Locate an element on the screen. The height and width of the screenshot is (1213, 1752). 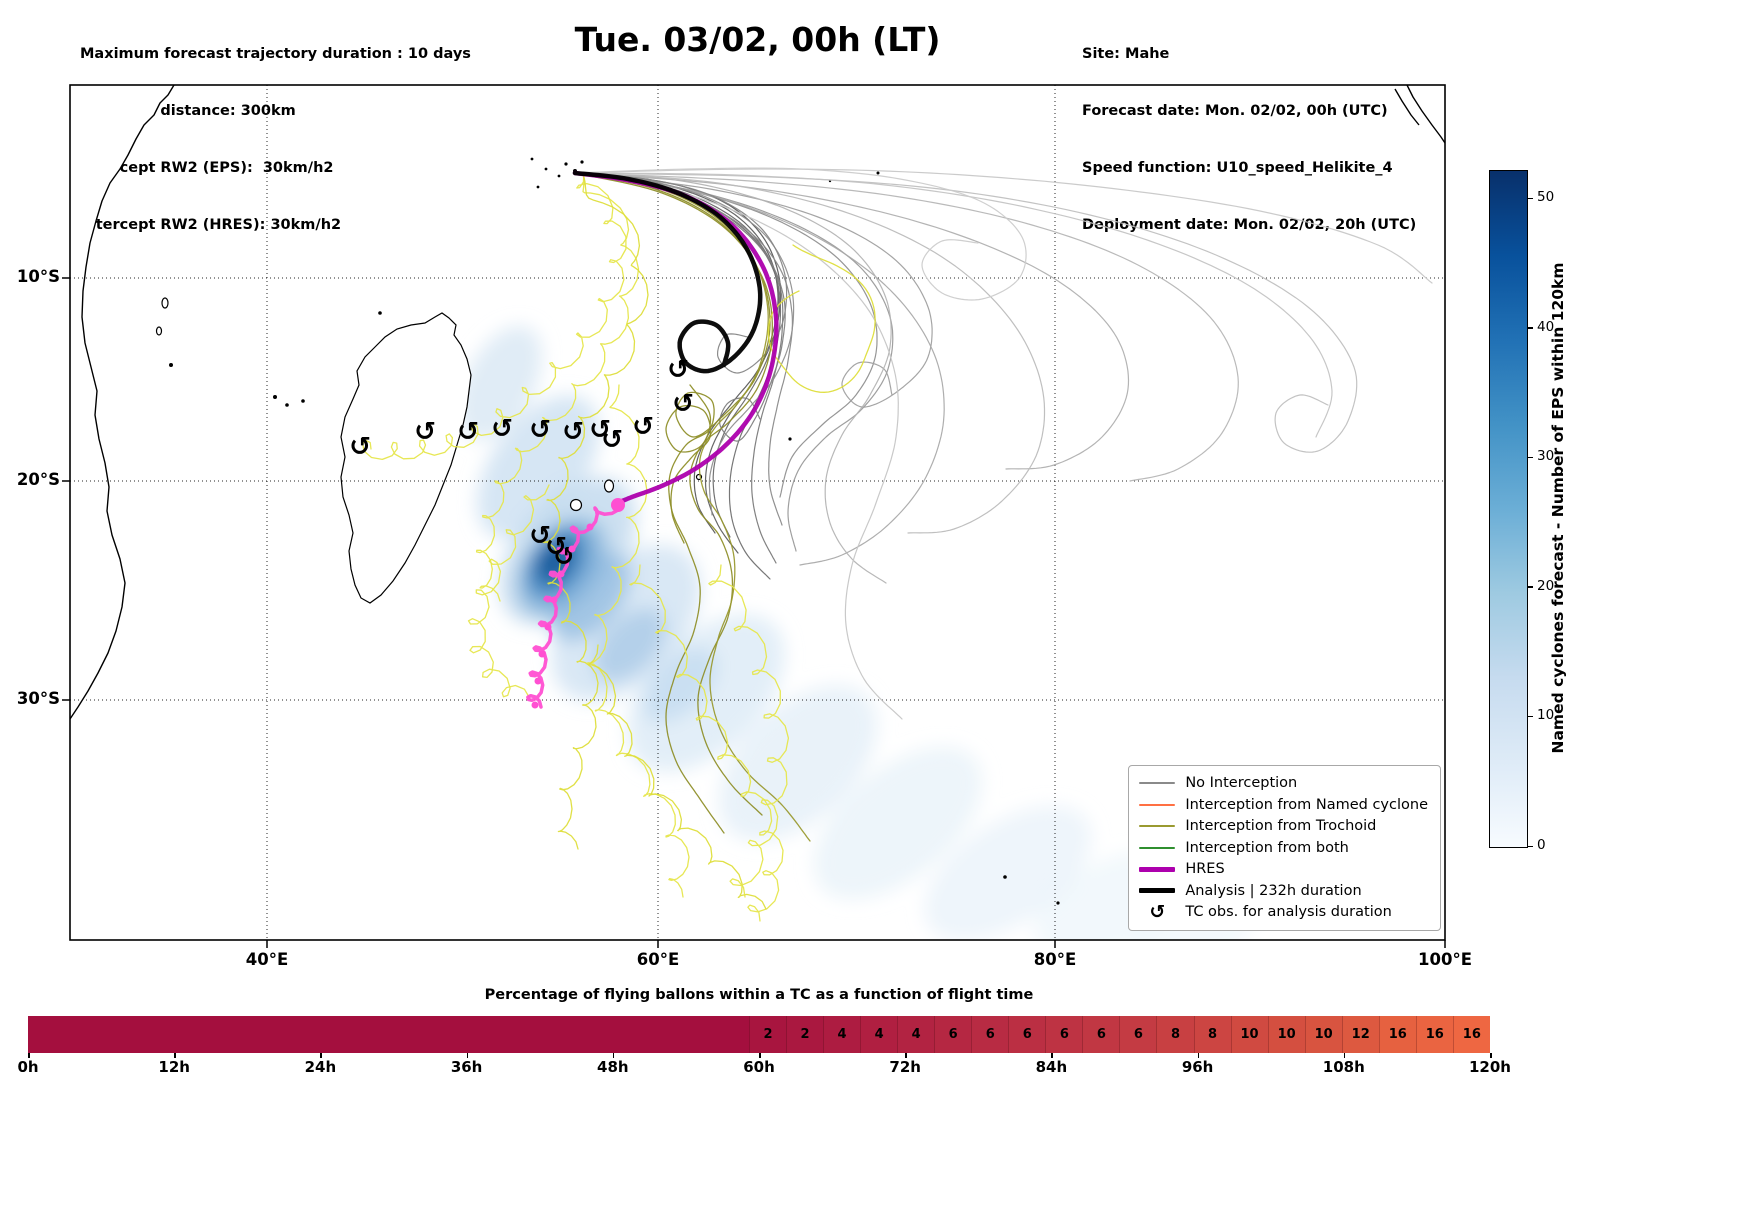
legend-item: ↺ TC obs. for analysis duration is located at coordinates (1283, 913).